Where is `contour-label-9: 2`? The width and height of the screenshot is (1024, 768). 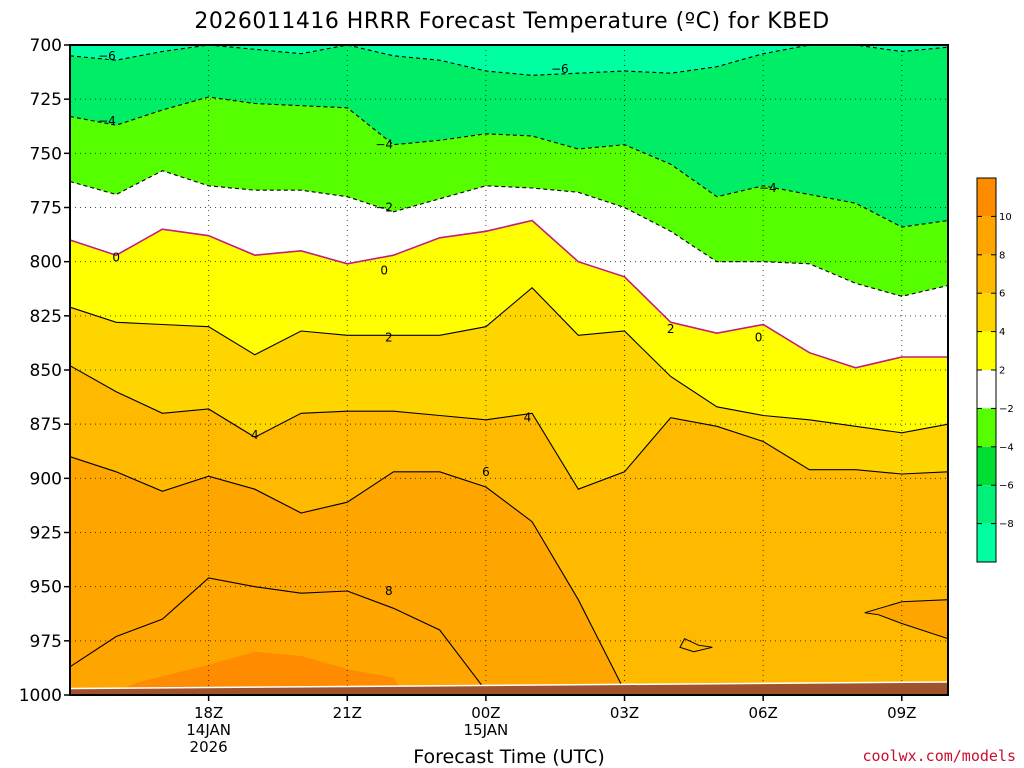 contour-label-9: 2 is located at coordinates (389, 338).